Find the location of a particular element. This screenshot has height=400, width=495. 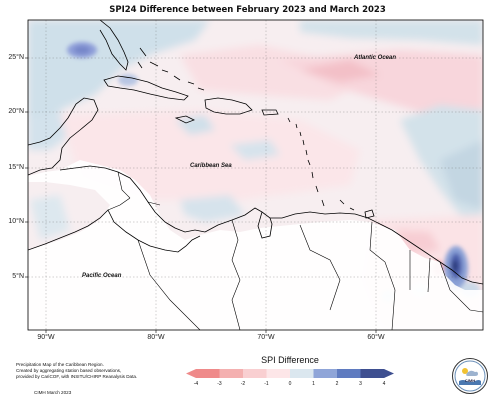

lon-tick-90w: 90°W is located at coordinates (46, 337).